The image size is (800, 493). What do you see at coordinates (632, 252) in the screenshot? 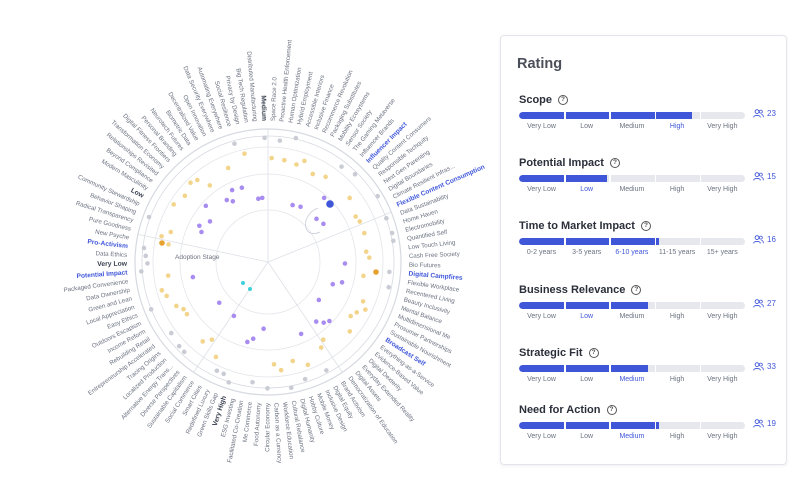
I see `rating-scale-option: 6-10 years` at bounding box center [632, 252].